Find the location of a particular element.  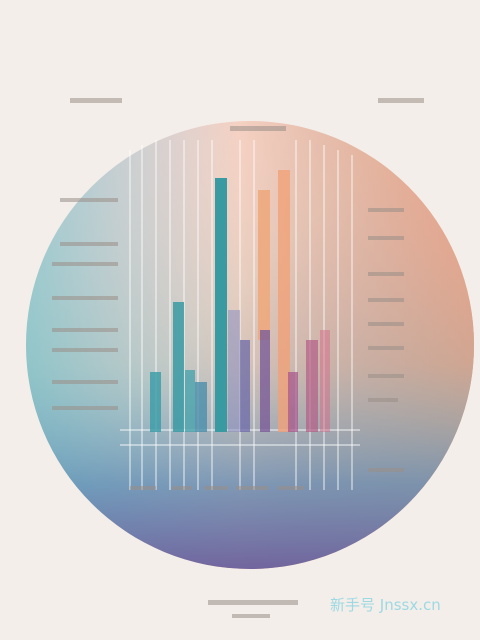

watermark: 新手号 Jnssx.cn is located at coordinates (385, 605).